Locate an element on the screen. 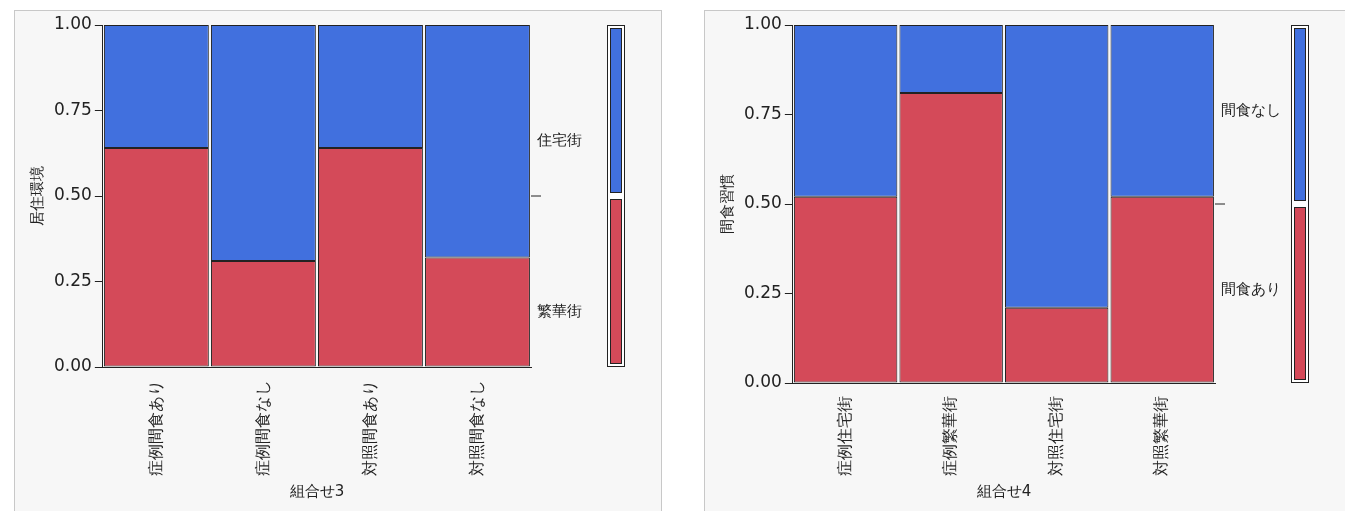  x-tick-label: 対照住宅街 is located at coordinates (1055, 436).